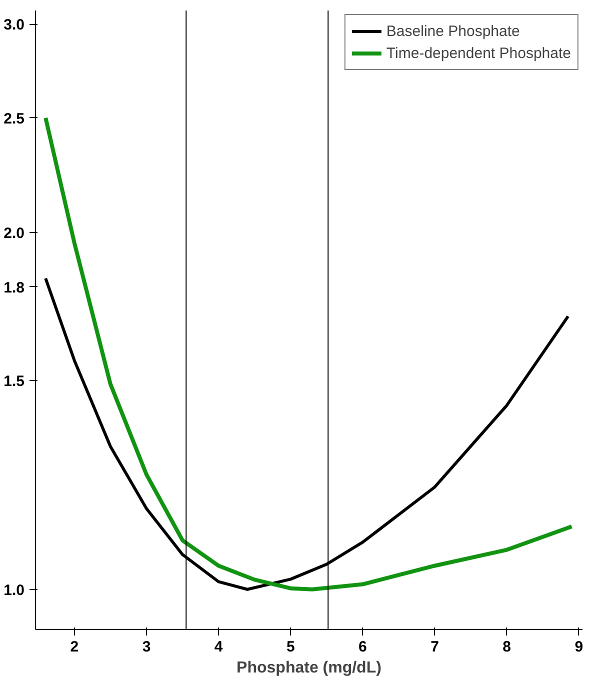 This screenshot has height=679, width=590. I want to click on x-tick-label: 6, so click(362, 647).